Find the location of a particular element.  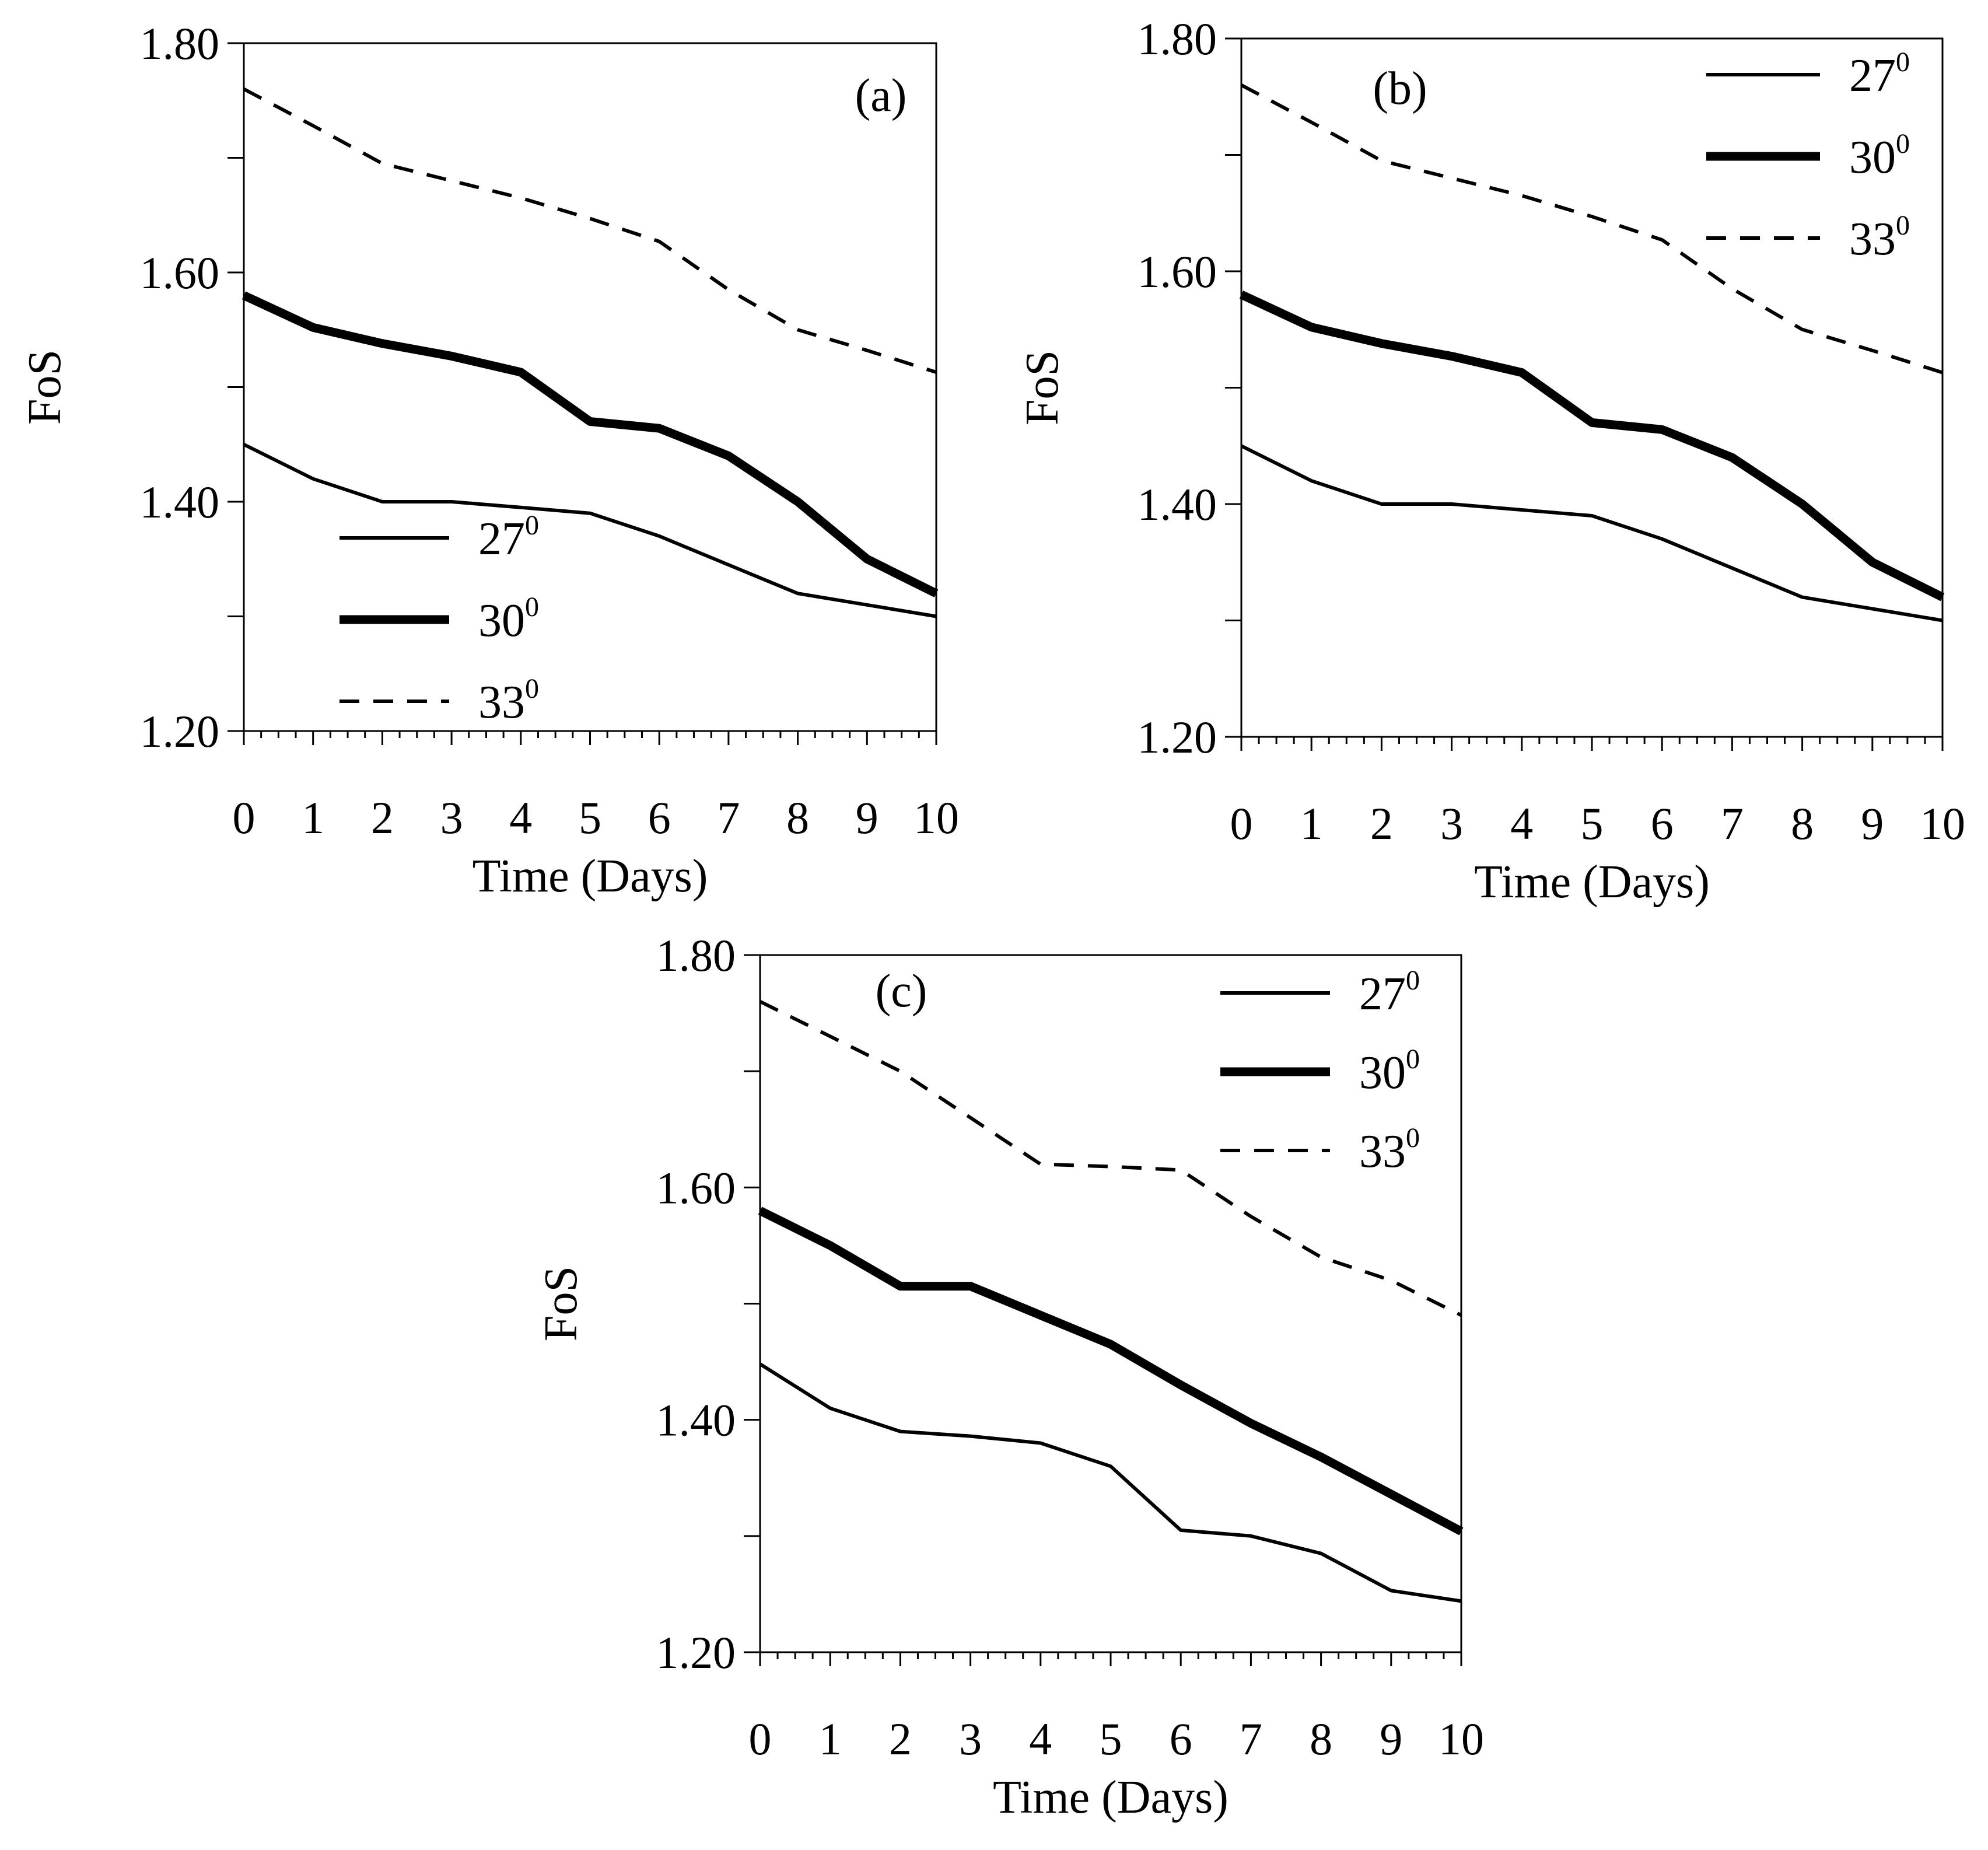

legend-label-30: 300 is located at coordinates (508, 619).